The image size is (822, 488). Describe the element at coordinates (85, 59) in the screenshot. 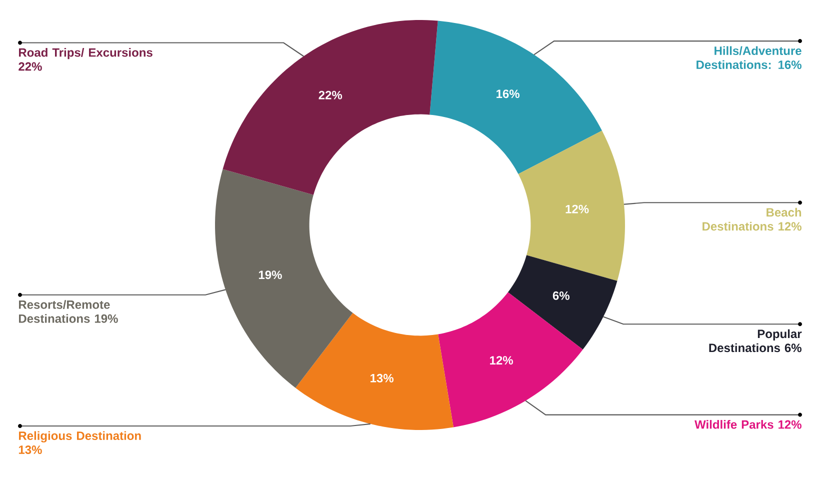

I see `slice-label: Road Trips/ Excursions 22%` at that location.